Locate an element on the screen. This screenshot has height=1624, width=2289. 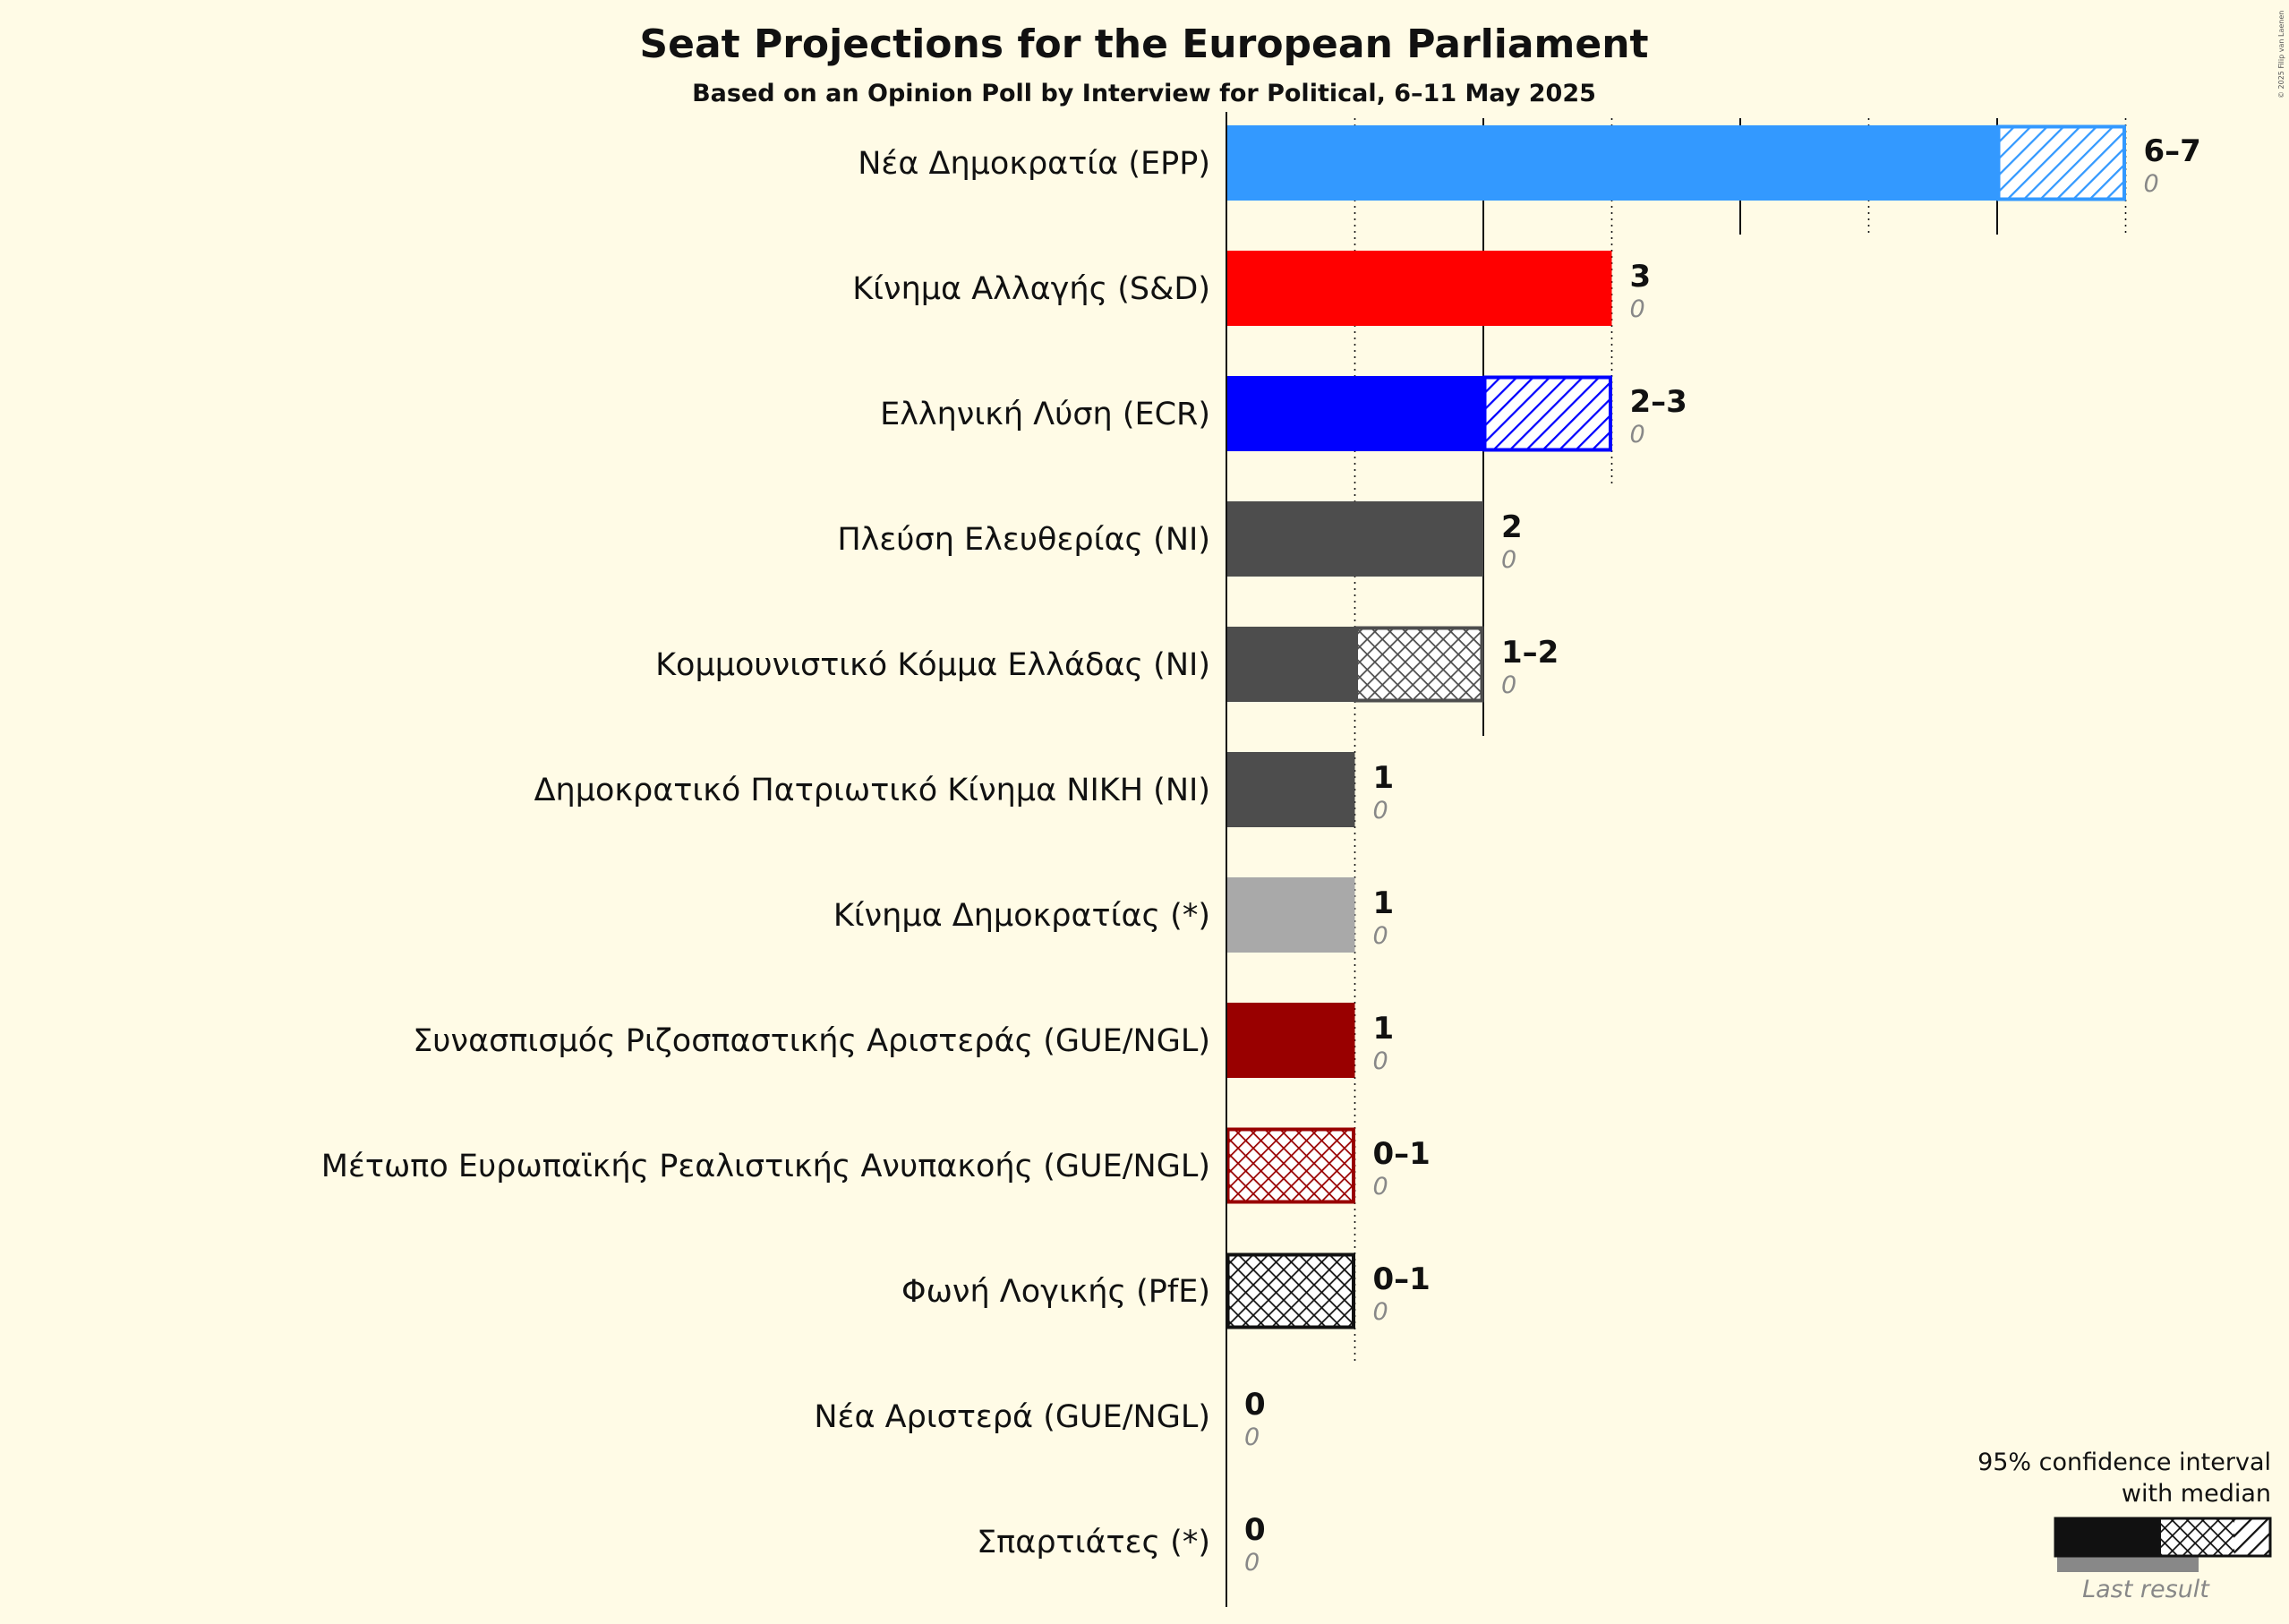
range-label: 6–7 is located at coordinates (2172, 151).